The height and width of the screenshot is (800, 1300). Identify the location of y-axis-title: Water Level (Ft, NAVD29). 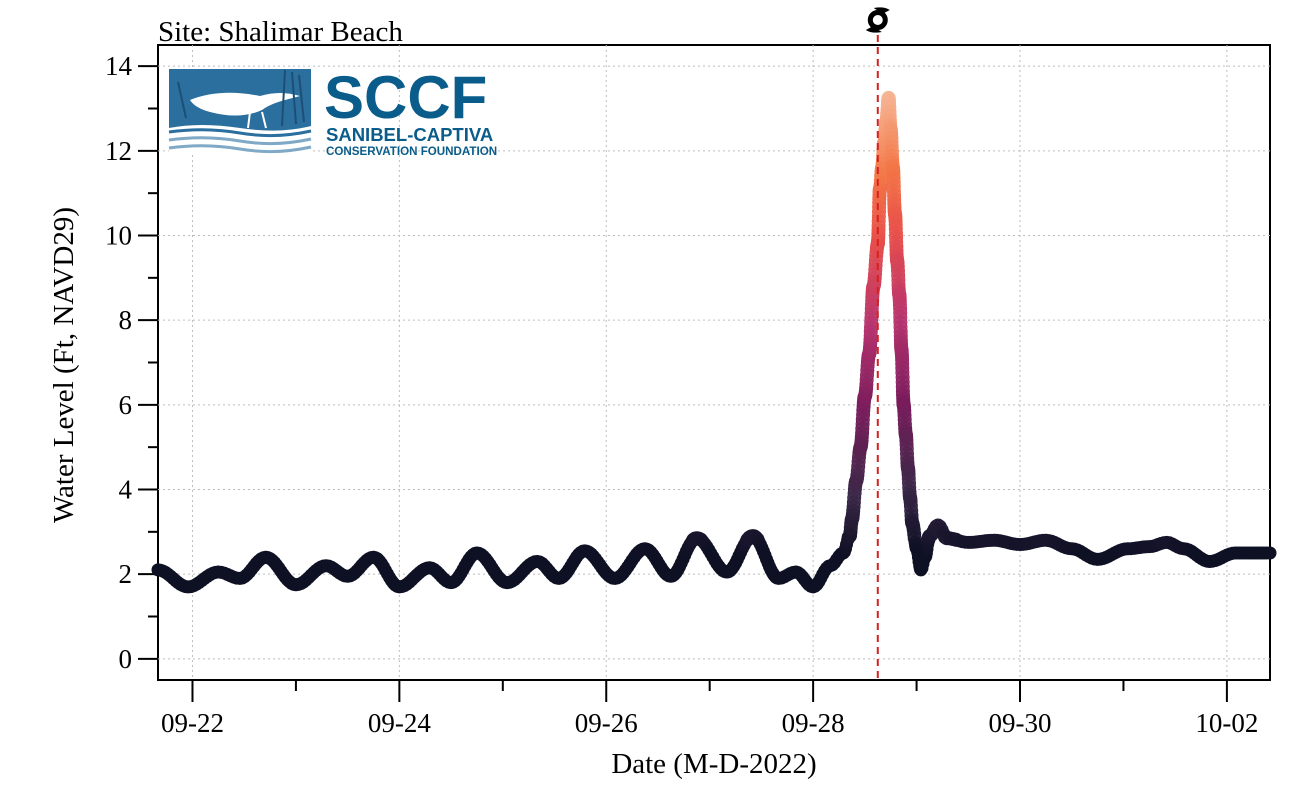
(64, 365).